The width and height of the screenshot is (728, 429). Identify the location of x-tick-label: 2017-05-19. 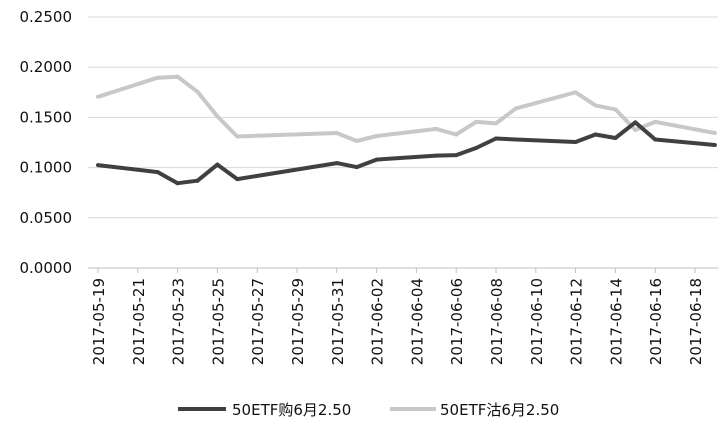
(99, 321).